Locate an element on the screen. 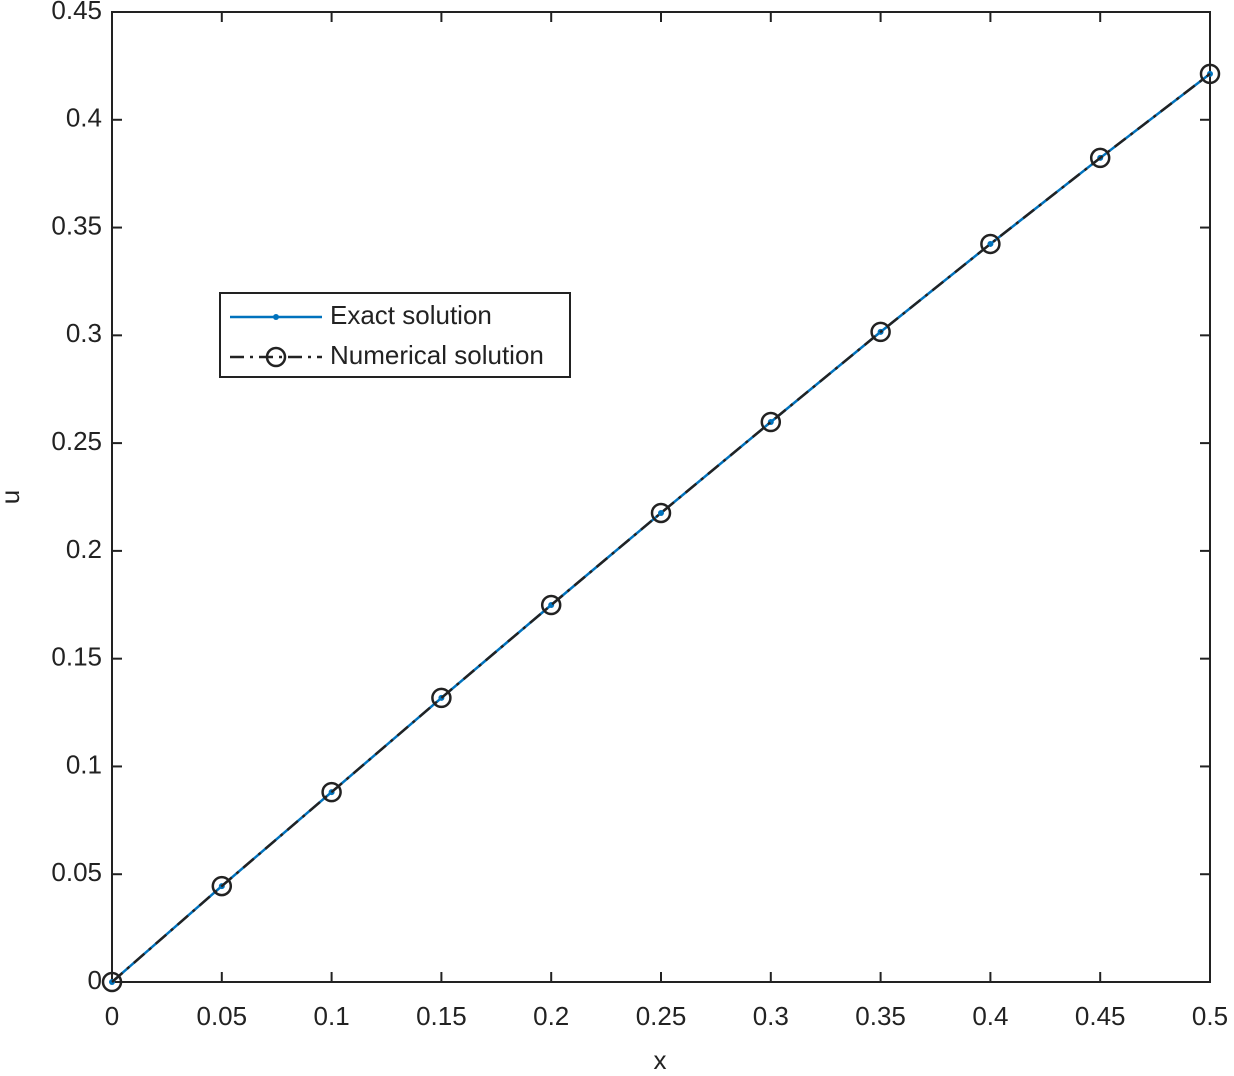  x-tick-label: 0.2 is located at coordinates (551, 1016).